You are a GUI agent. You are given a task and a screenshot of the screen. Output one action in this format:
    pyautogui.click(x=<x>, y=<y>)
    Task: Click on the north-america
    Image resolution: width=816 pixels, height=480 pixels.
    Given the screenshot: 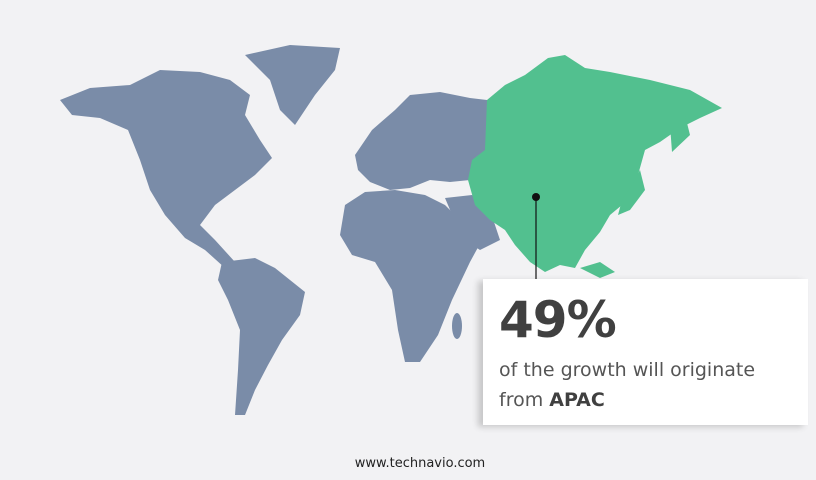 What is the action you would take?
    pyautogui.click(x=166, y=169)
    